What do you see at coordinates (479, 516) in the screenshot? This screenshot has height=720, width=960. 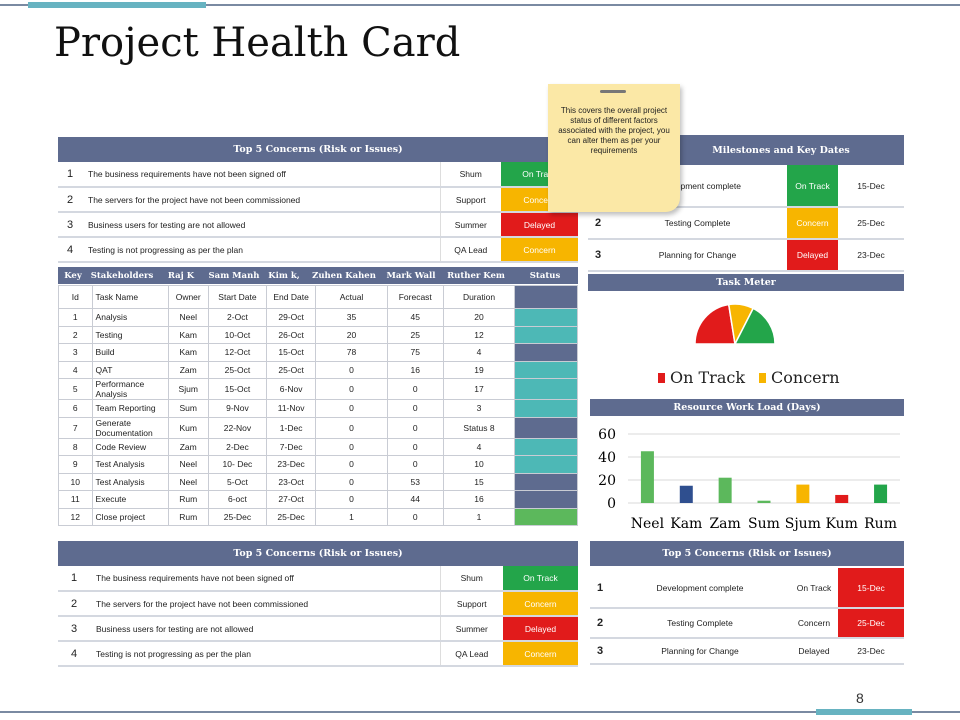 I see `task-duration: 1` at bounding box center [479, 516].